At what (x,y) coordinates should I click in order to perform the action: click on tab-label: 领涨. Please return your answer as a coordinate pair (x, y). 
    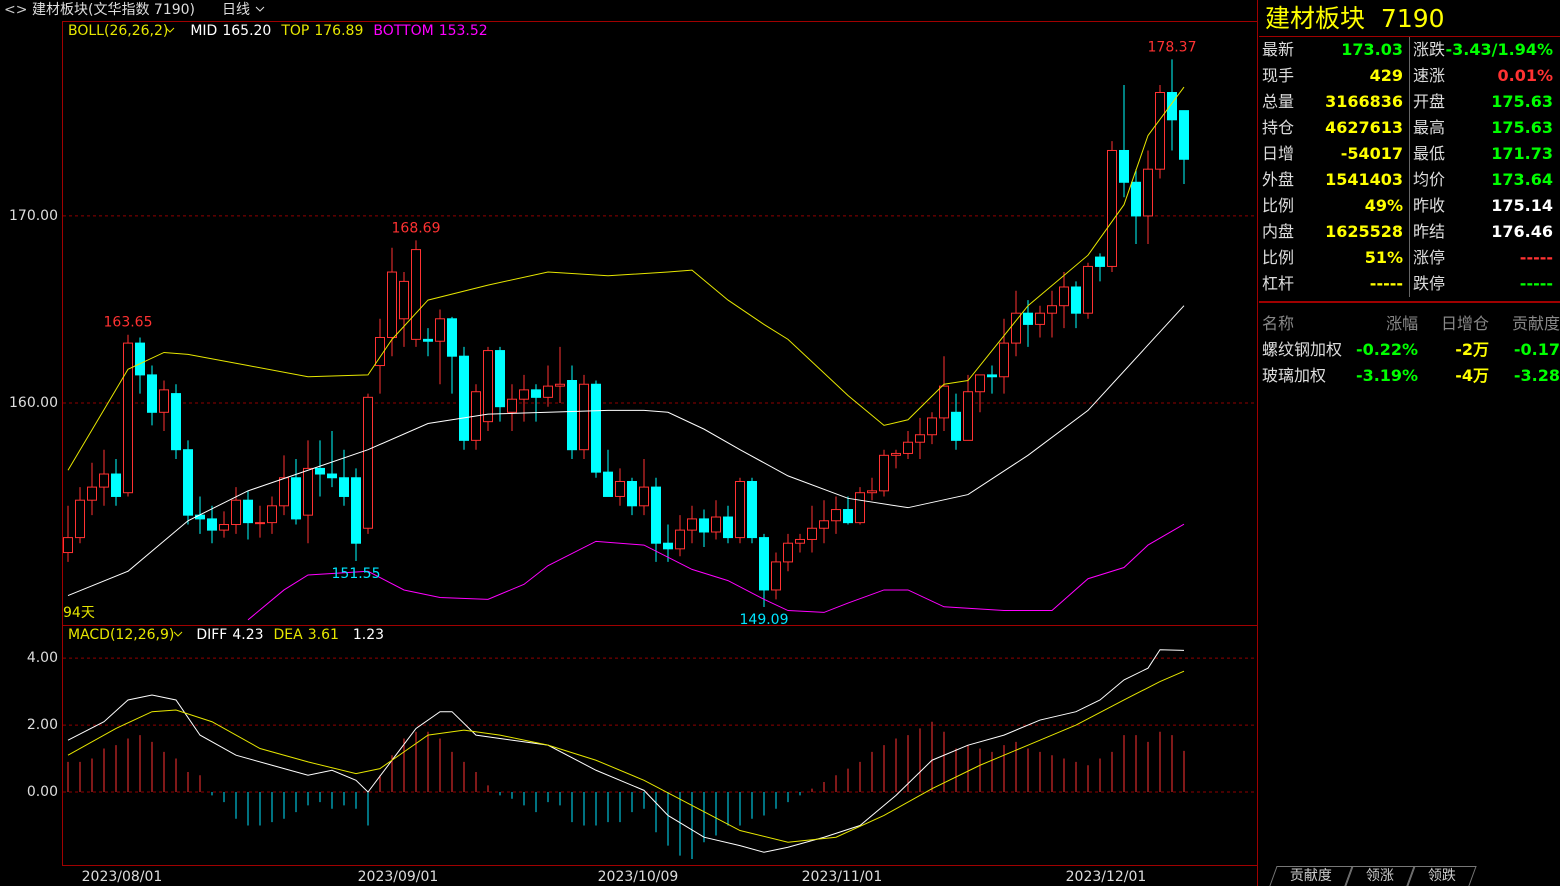
    Looking at the image, I should click on (1379, 876).